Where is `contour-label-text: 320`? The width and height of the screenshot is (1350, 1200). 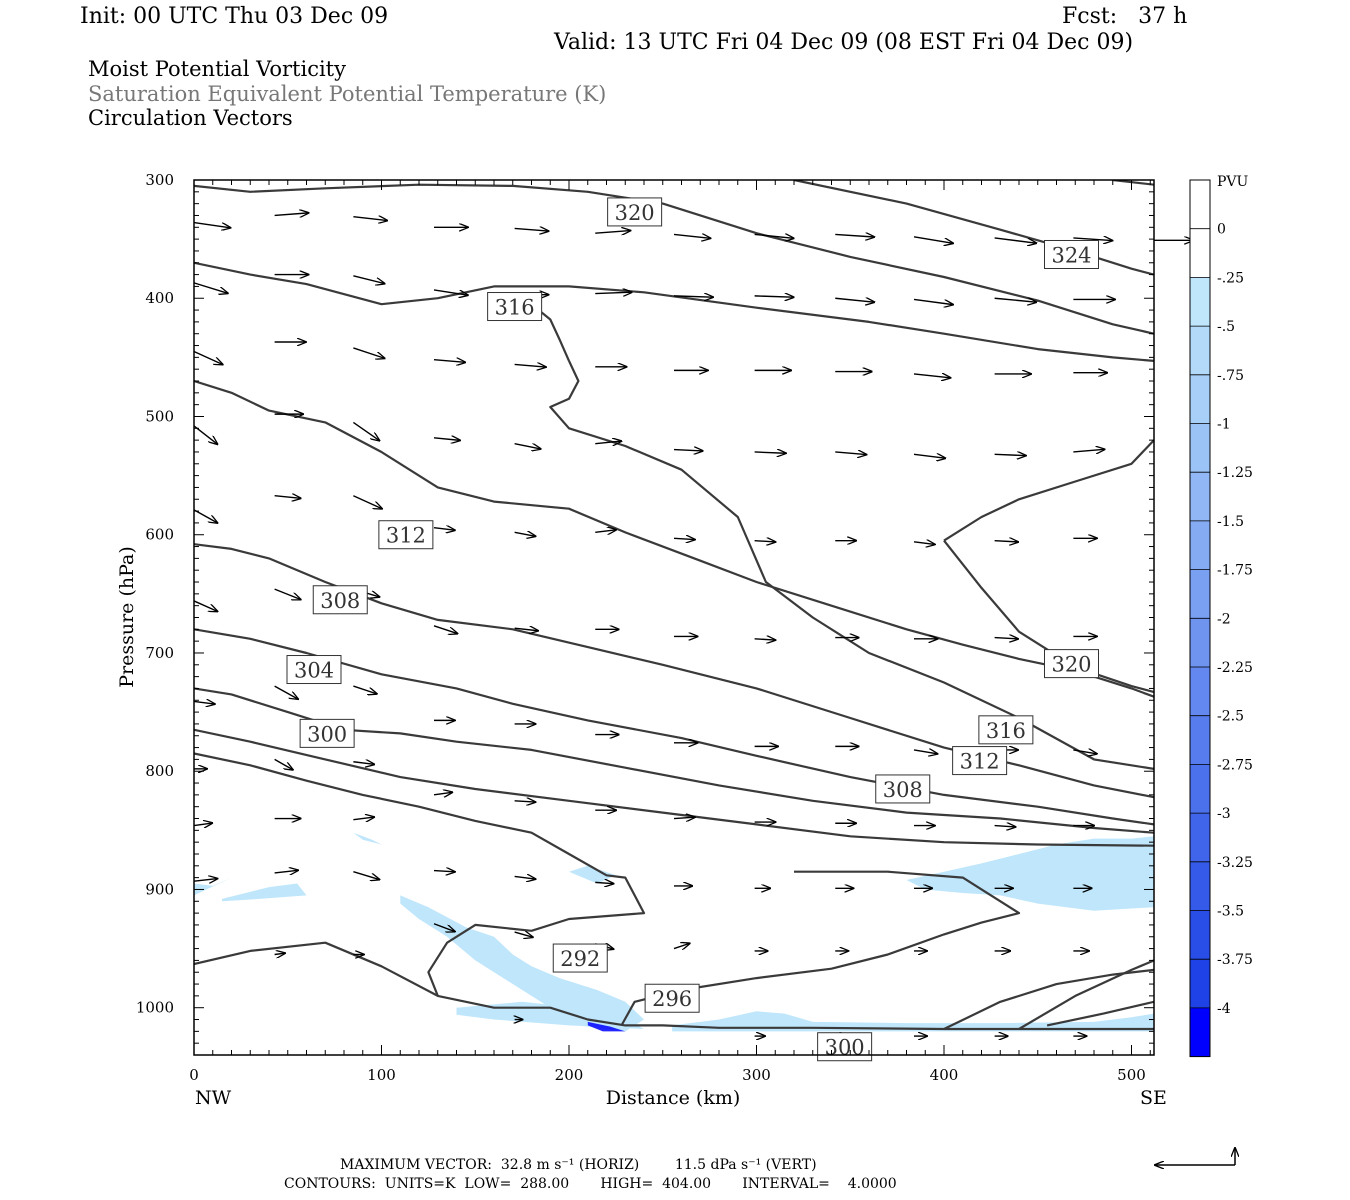 contour-label-text: 320 is located at coordinates (635, 213).